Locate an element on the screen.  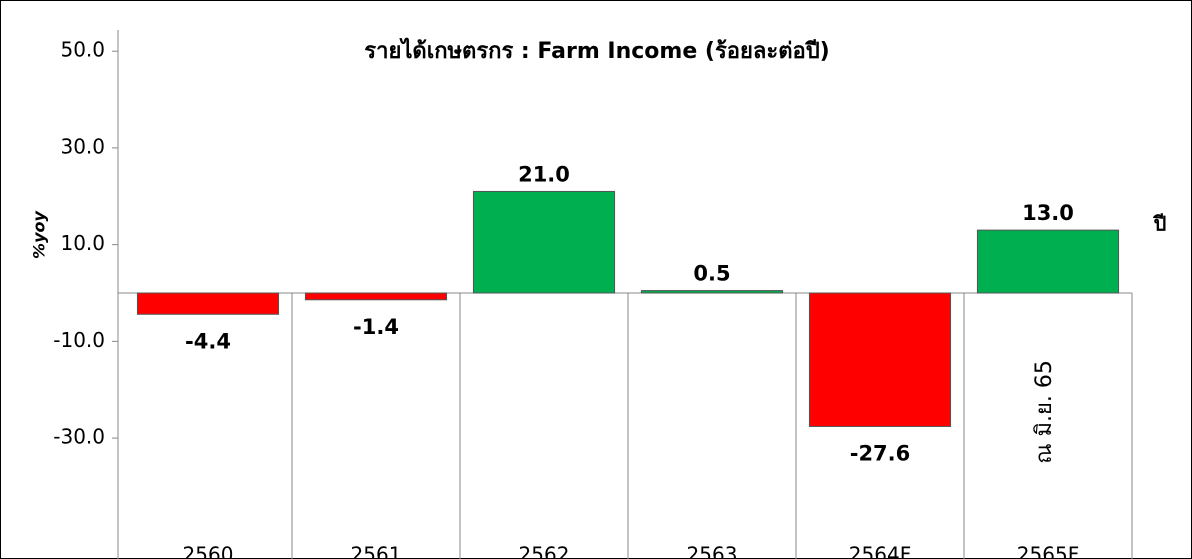
x-tick-label: 2565F is located at coordinates (1048, 551).